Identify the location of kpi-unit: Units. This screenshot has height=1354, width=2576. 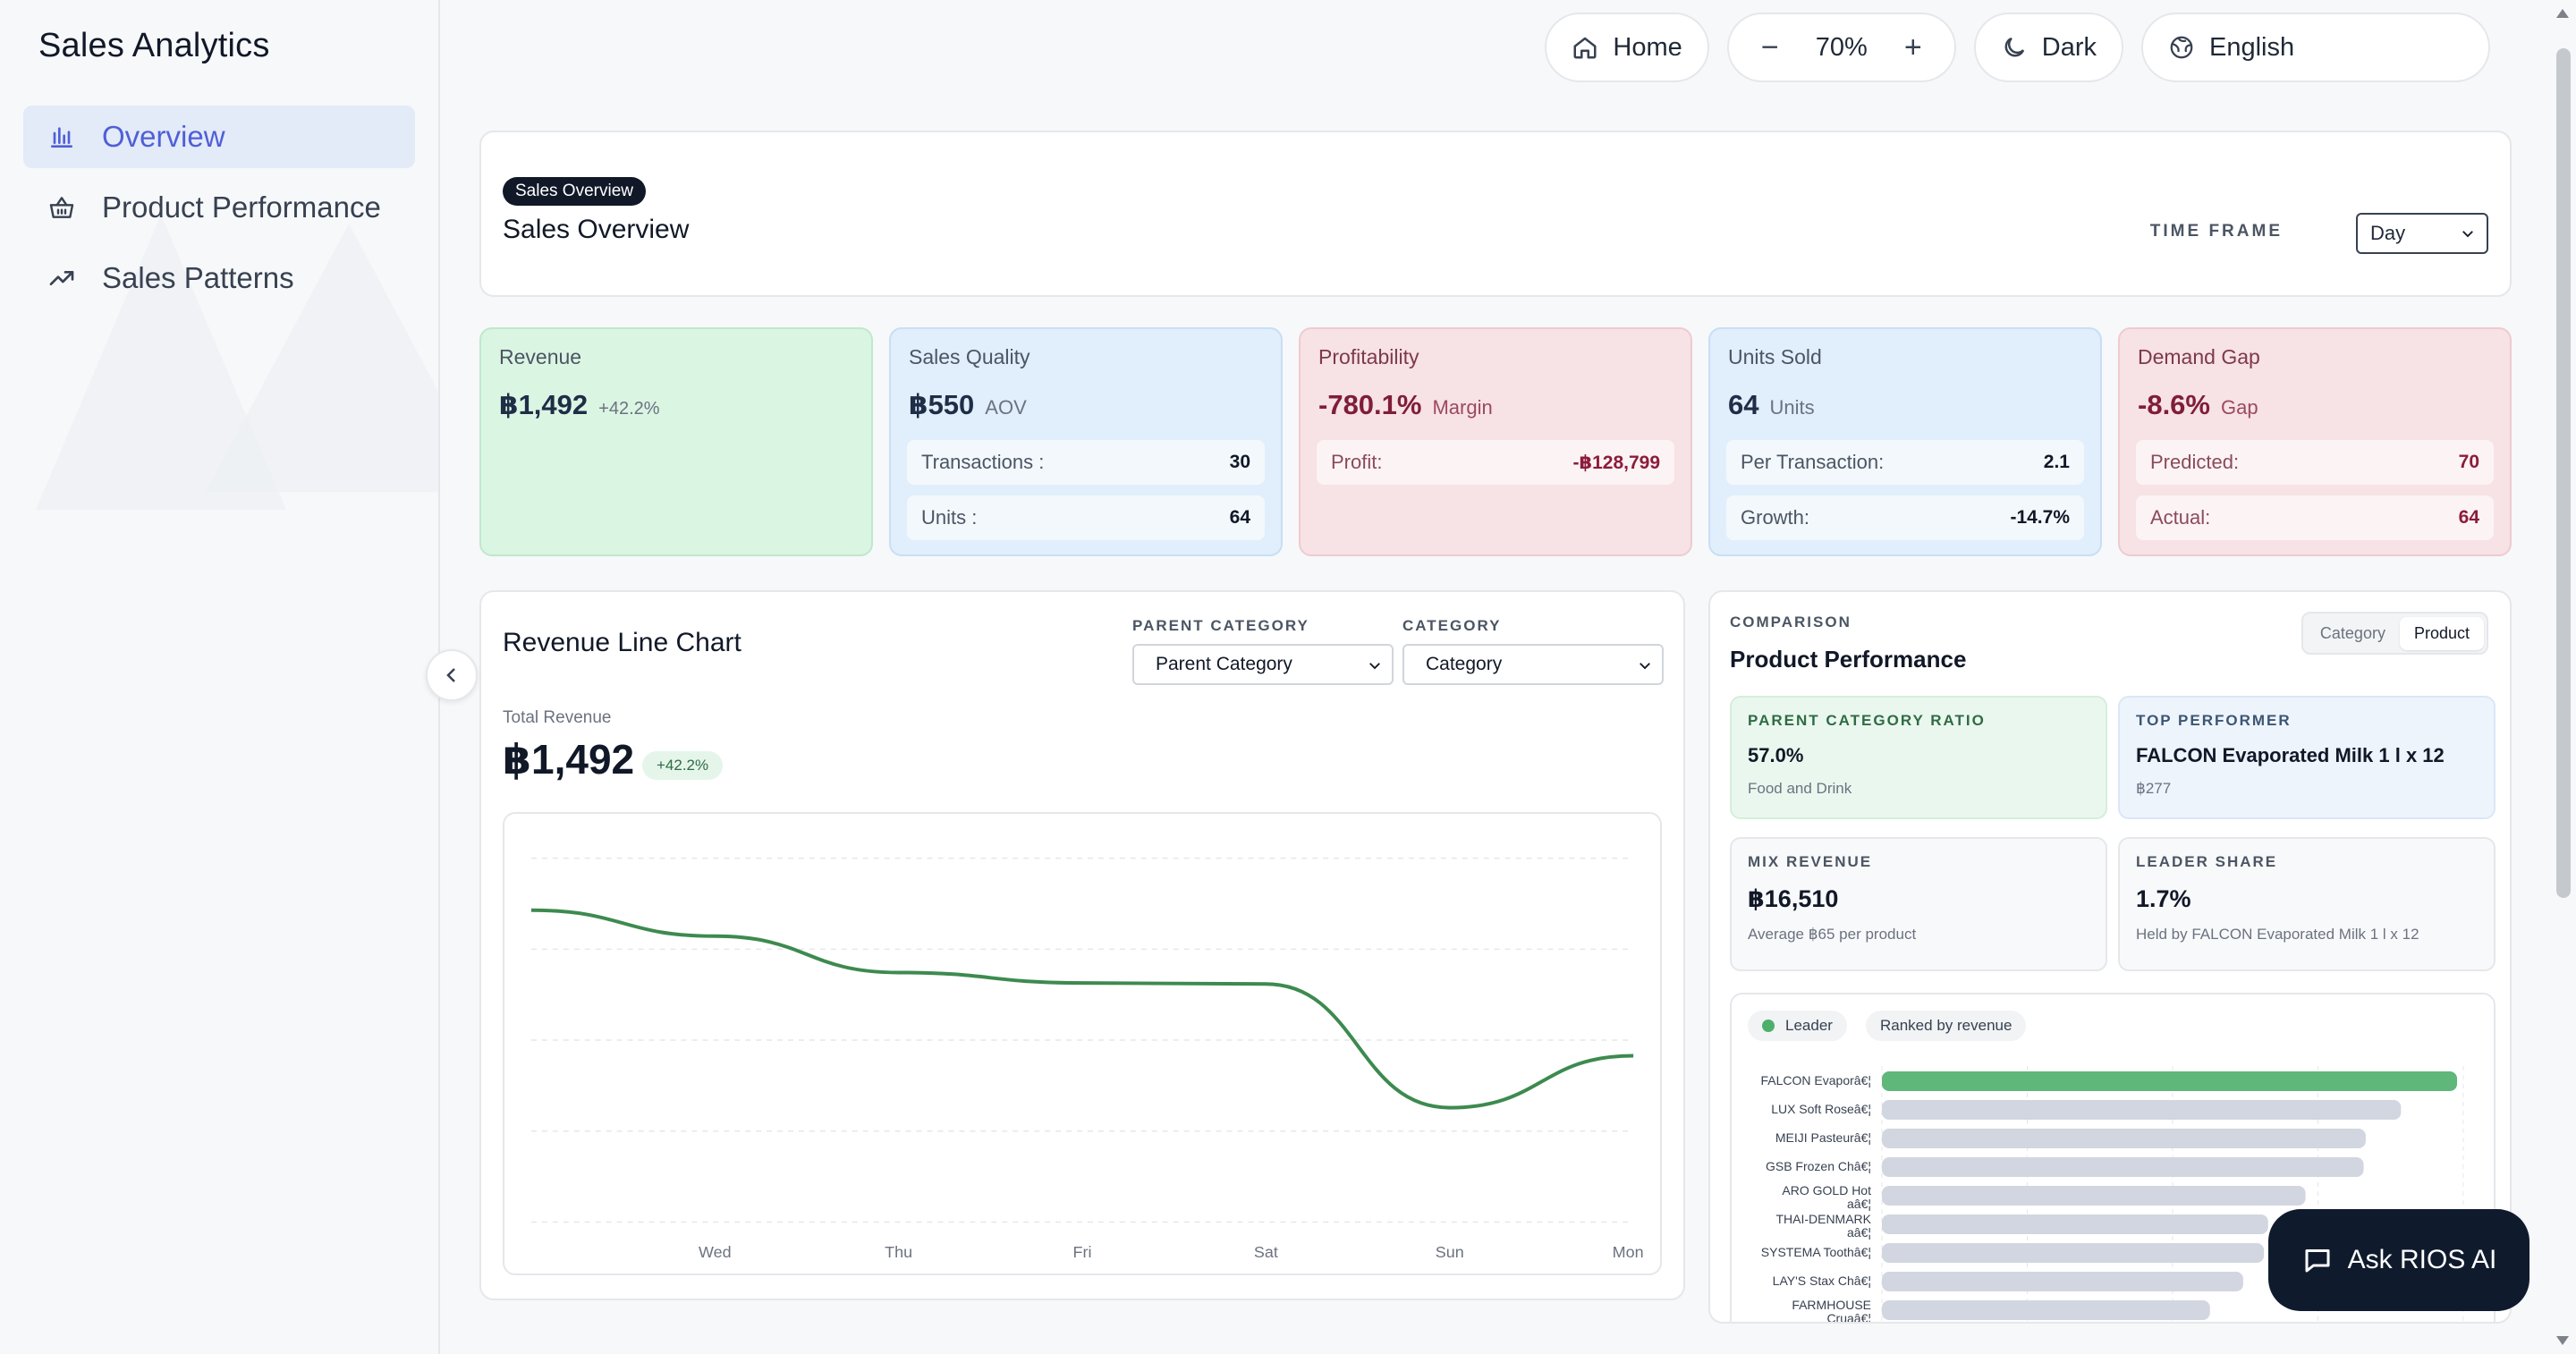
(1792, 407).